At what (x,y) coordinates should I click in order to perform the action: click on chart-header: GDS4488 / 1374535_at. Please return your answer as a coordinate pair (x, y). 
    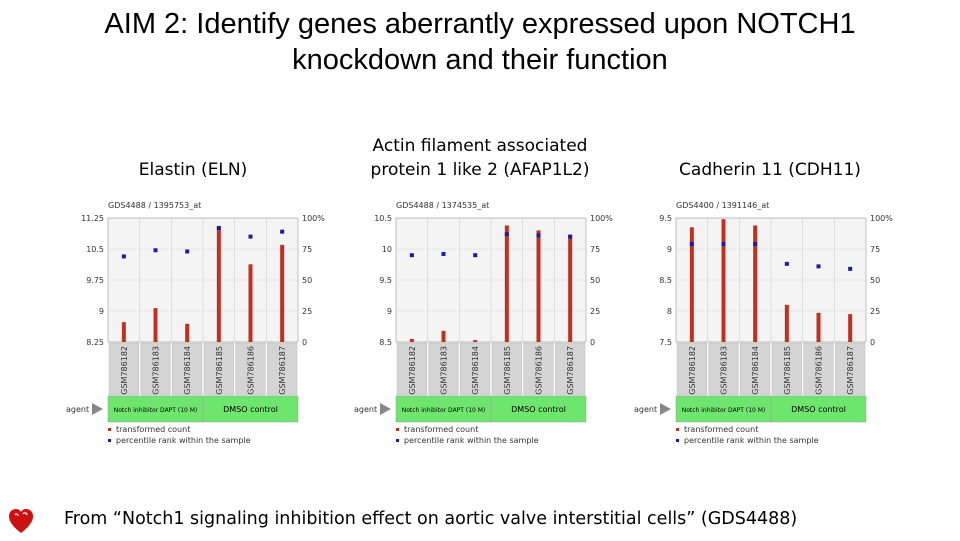
    Looking at the image, I should click on (442, 205).